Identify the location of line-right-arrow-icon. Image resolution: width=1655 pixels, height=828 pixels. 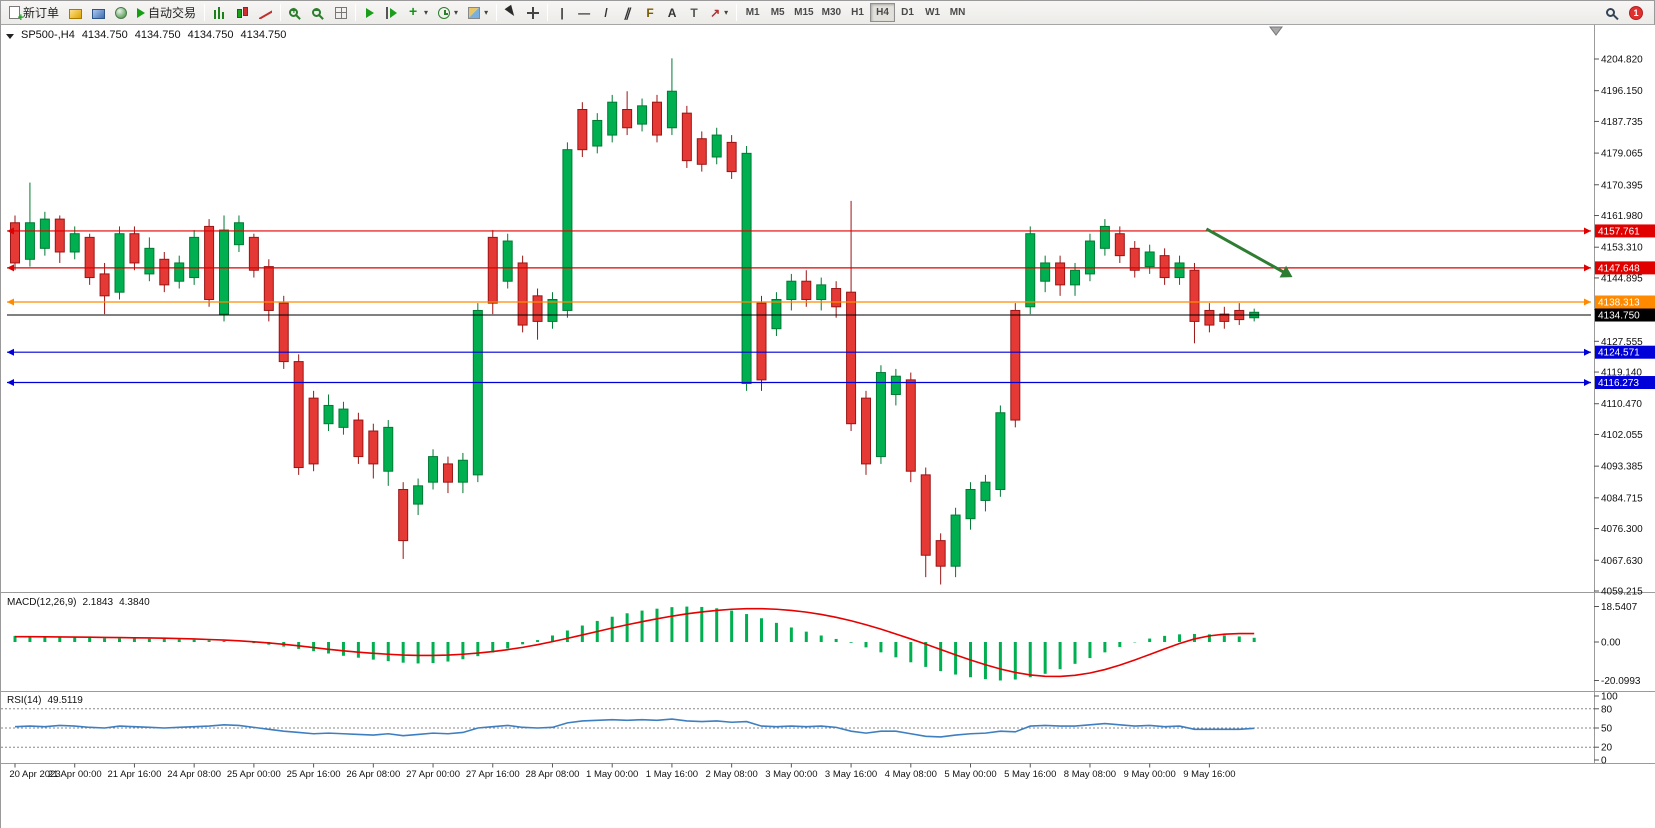
(1587, 352).